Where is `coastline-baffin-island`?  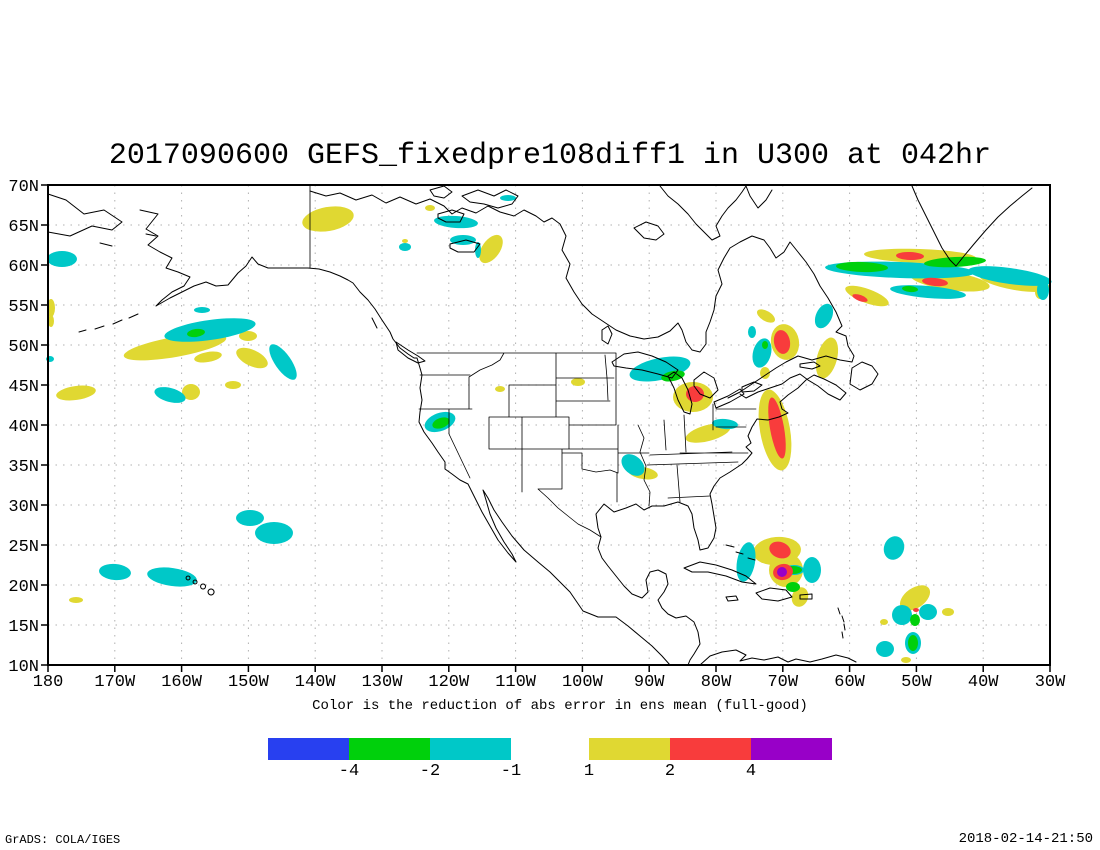 coastline-baffin-island is located at coordinates (716, 213).